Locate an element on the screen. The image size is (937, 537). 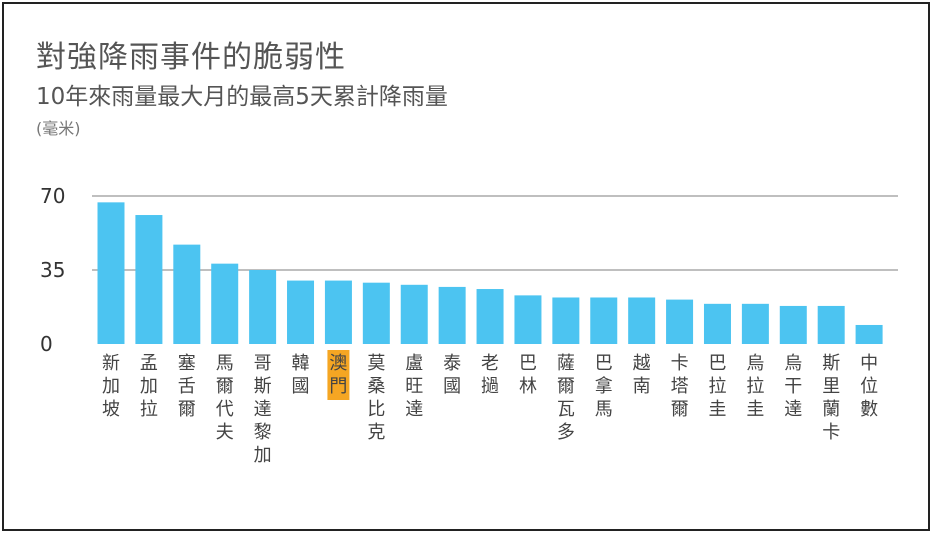
category-label: 泰國 is located at coordinates (452, 375).